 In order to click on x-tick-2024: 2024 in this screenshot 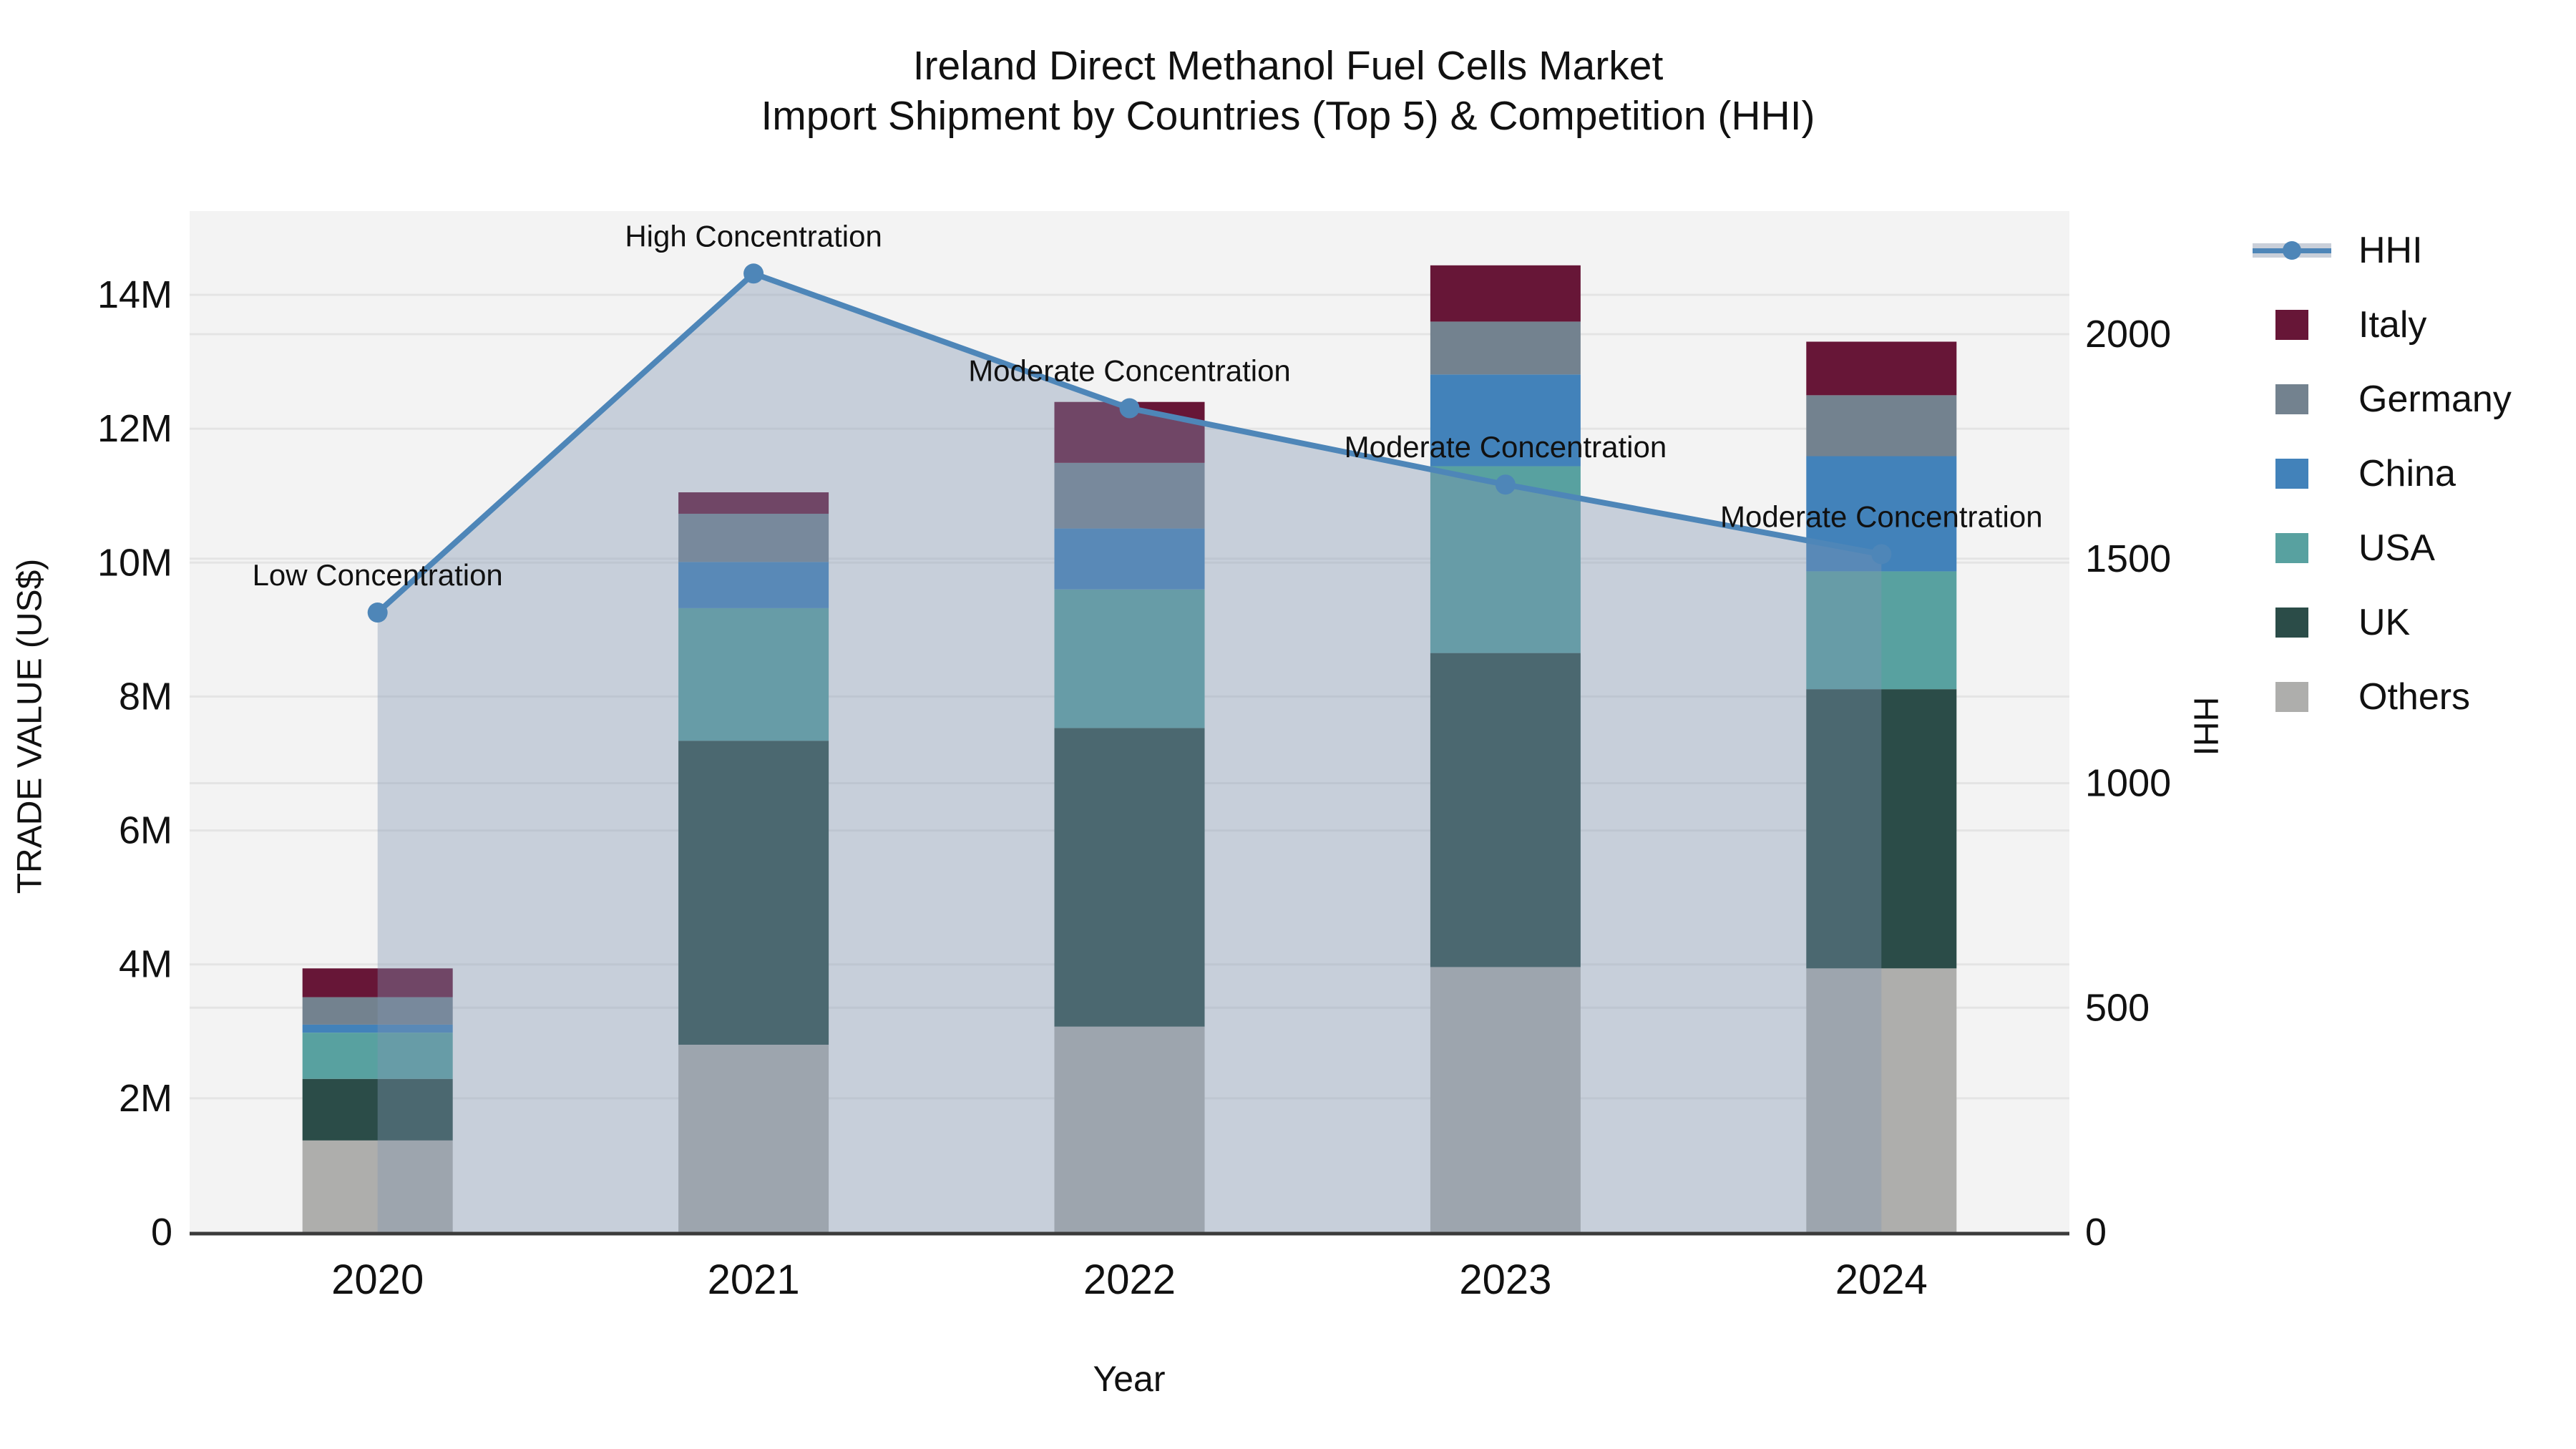, I will do `click(1881, 1280)`.